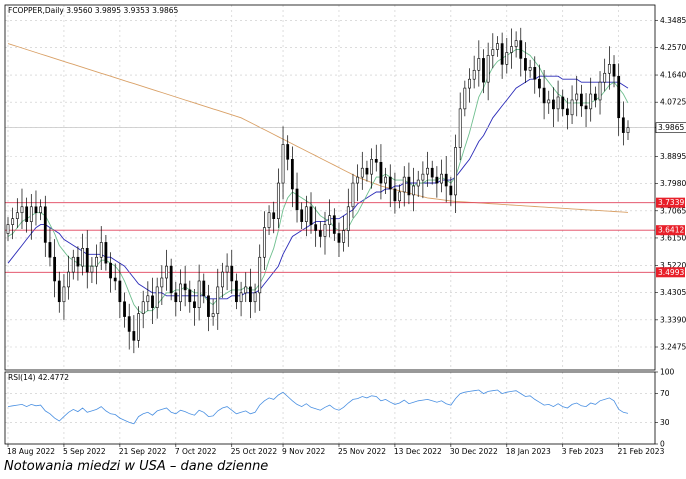 This screenshot has height=479, width=686. Describe the element at coordinates (673, 75) in the screenshot. I see `price-tick-label: 4.1640` at that location.